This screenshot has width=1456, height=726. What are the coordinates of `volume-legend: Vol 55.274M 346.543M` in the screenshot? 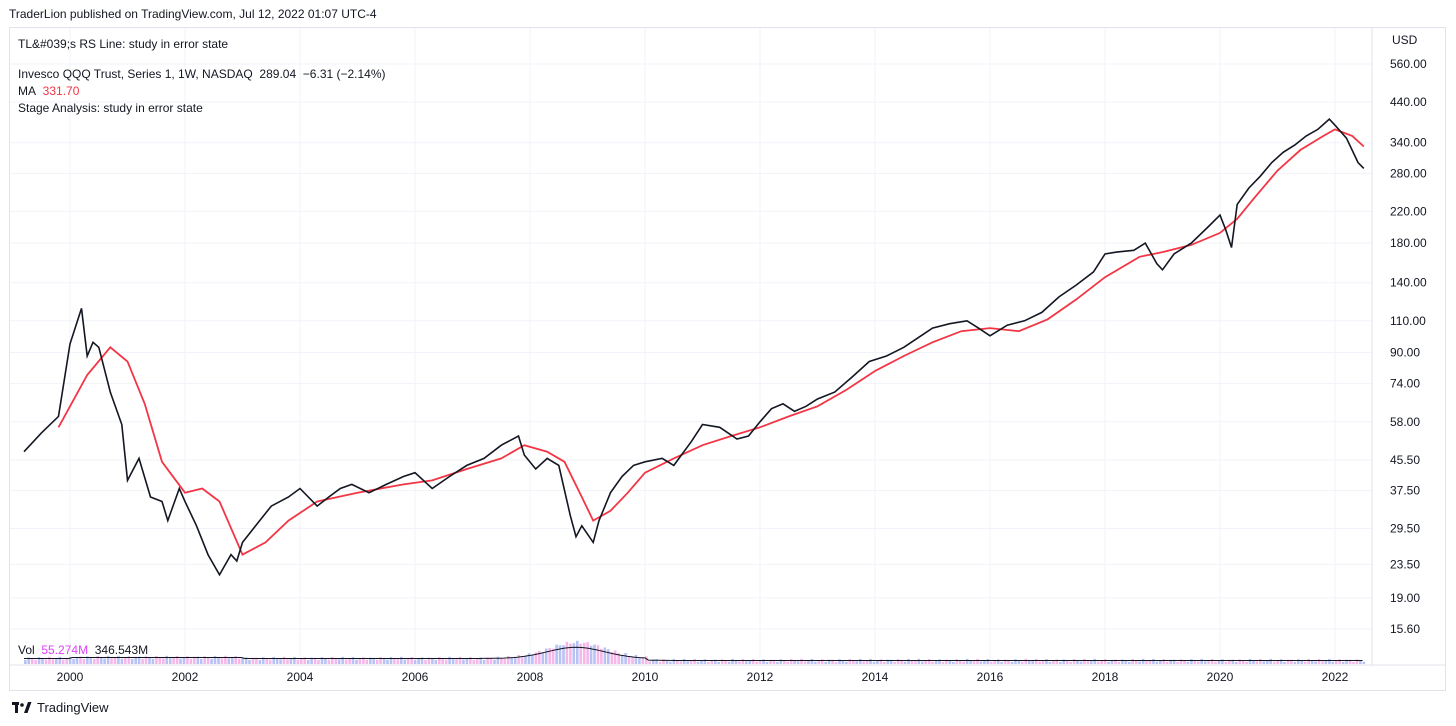 It's located at (83, 650).